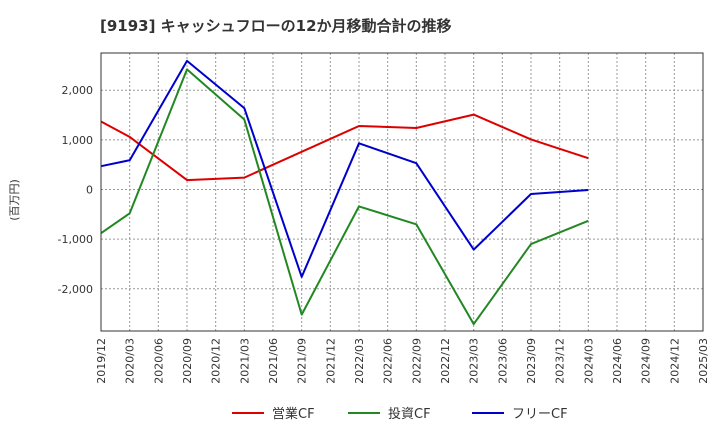  I want to click on x-tick-label: 2021/03, so click(244, 361).